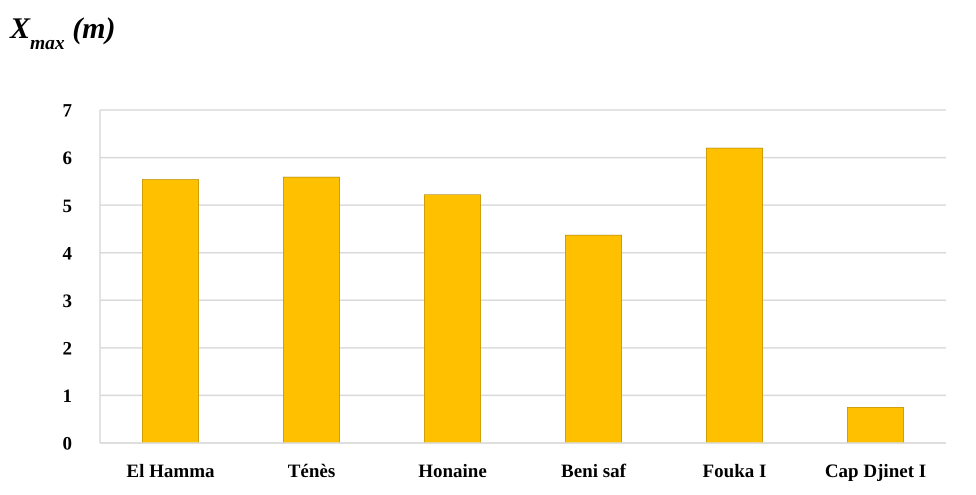 This screenshot has width=976, height=495. Describe the element at coordinates (67, 349) in the screenshot. I see `y-tick-label: 2` at that location.